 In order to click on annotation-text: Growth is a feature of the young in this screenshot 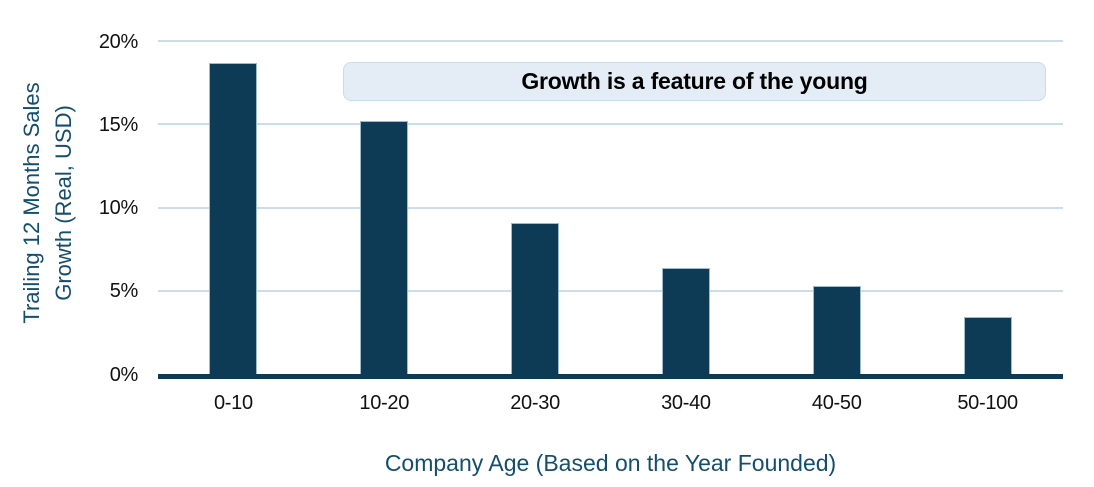, I will do `click(694, 81)`.